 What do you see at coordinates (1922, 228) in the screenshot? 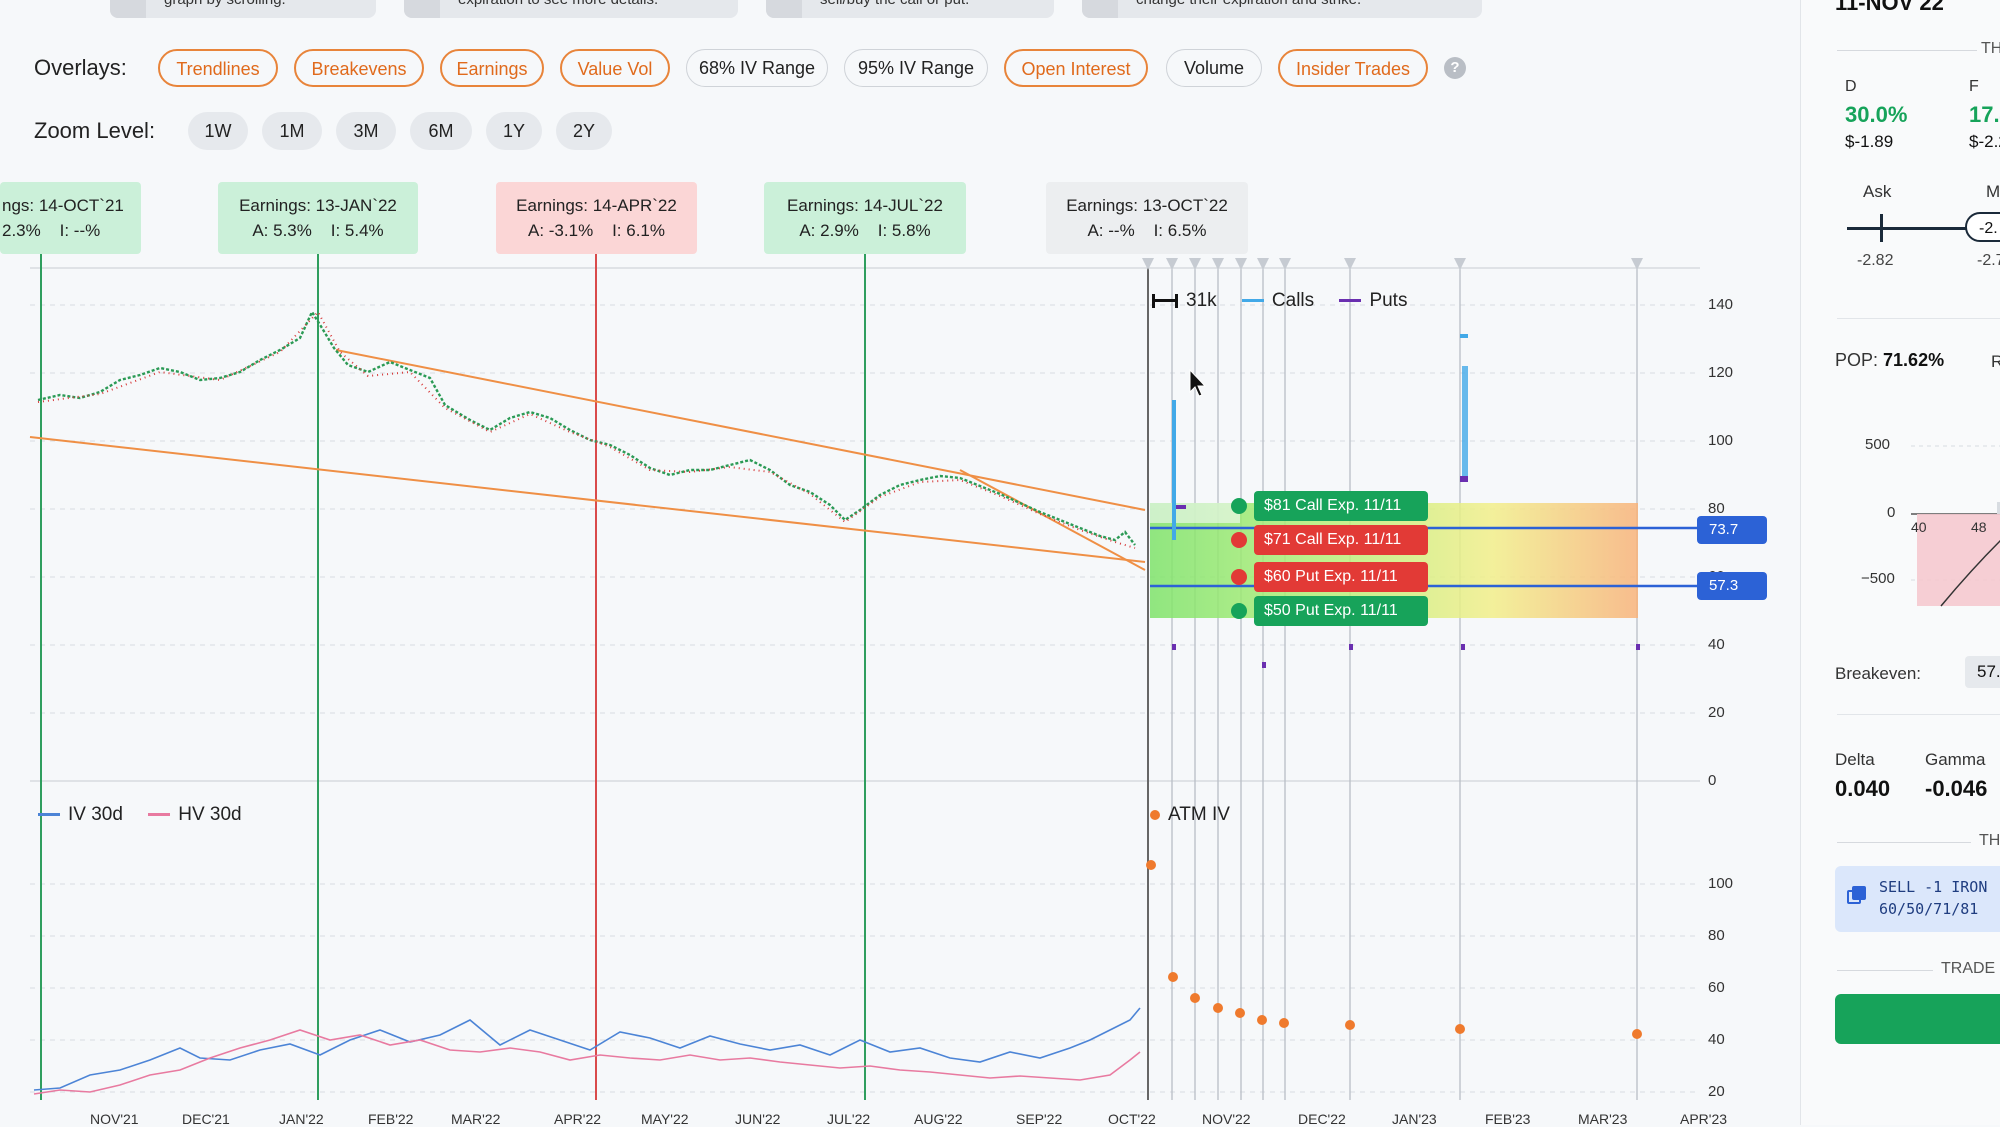
I see `price-slider-track` at bounding box center [1922, 228].